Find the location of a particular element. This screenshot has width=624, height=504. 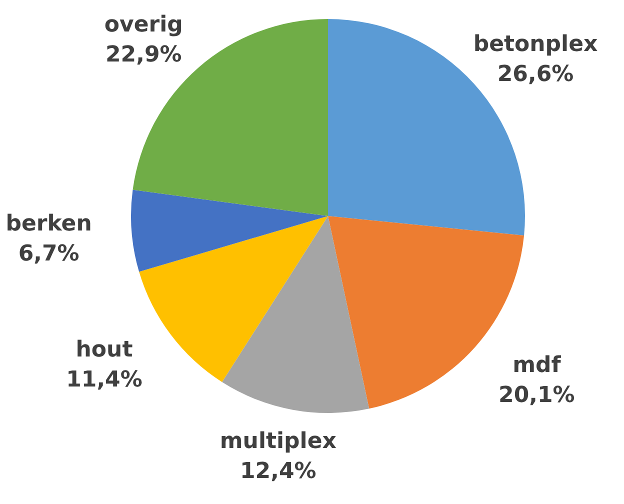

data-label: 11,4% is located at coordinates (104, 379).